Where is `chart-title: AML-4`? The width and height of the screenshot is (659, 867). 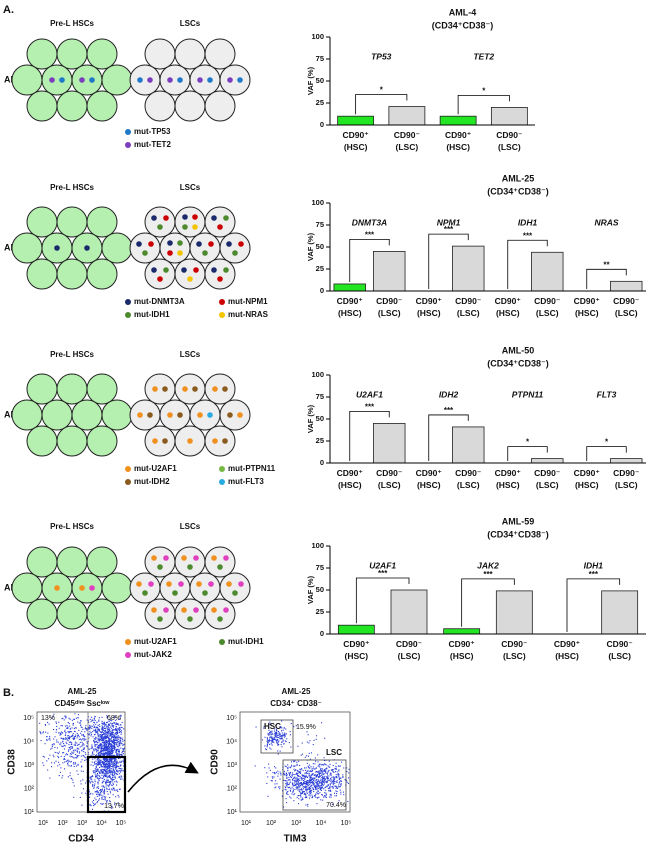 chart-title: AML-4 is located at coordinates (463, 12).